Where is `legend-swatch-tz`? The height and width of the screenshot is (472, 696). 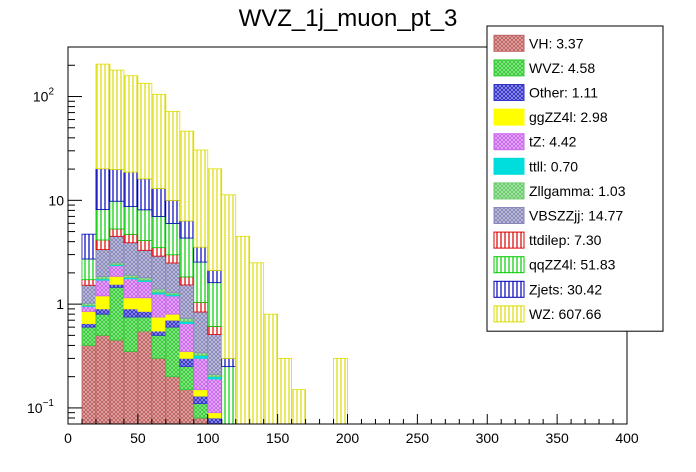
legend-swatch-tz is located at coordinates (509, 142).